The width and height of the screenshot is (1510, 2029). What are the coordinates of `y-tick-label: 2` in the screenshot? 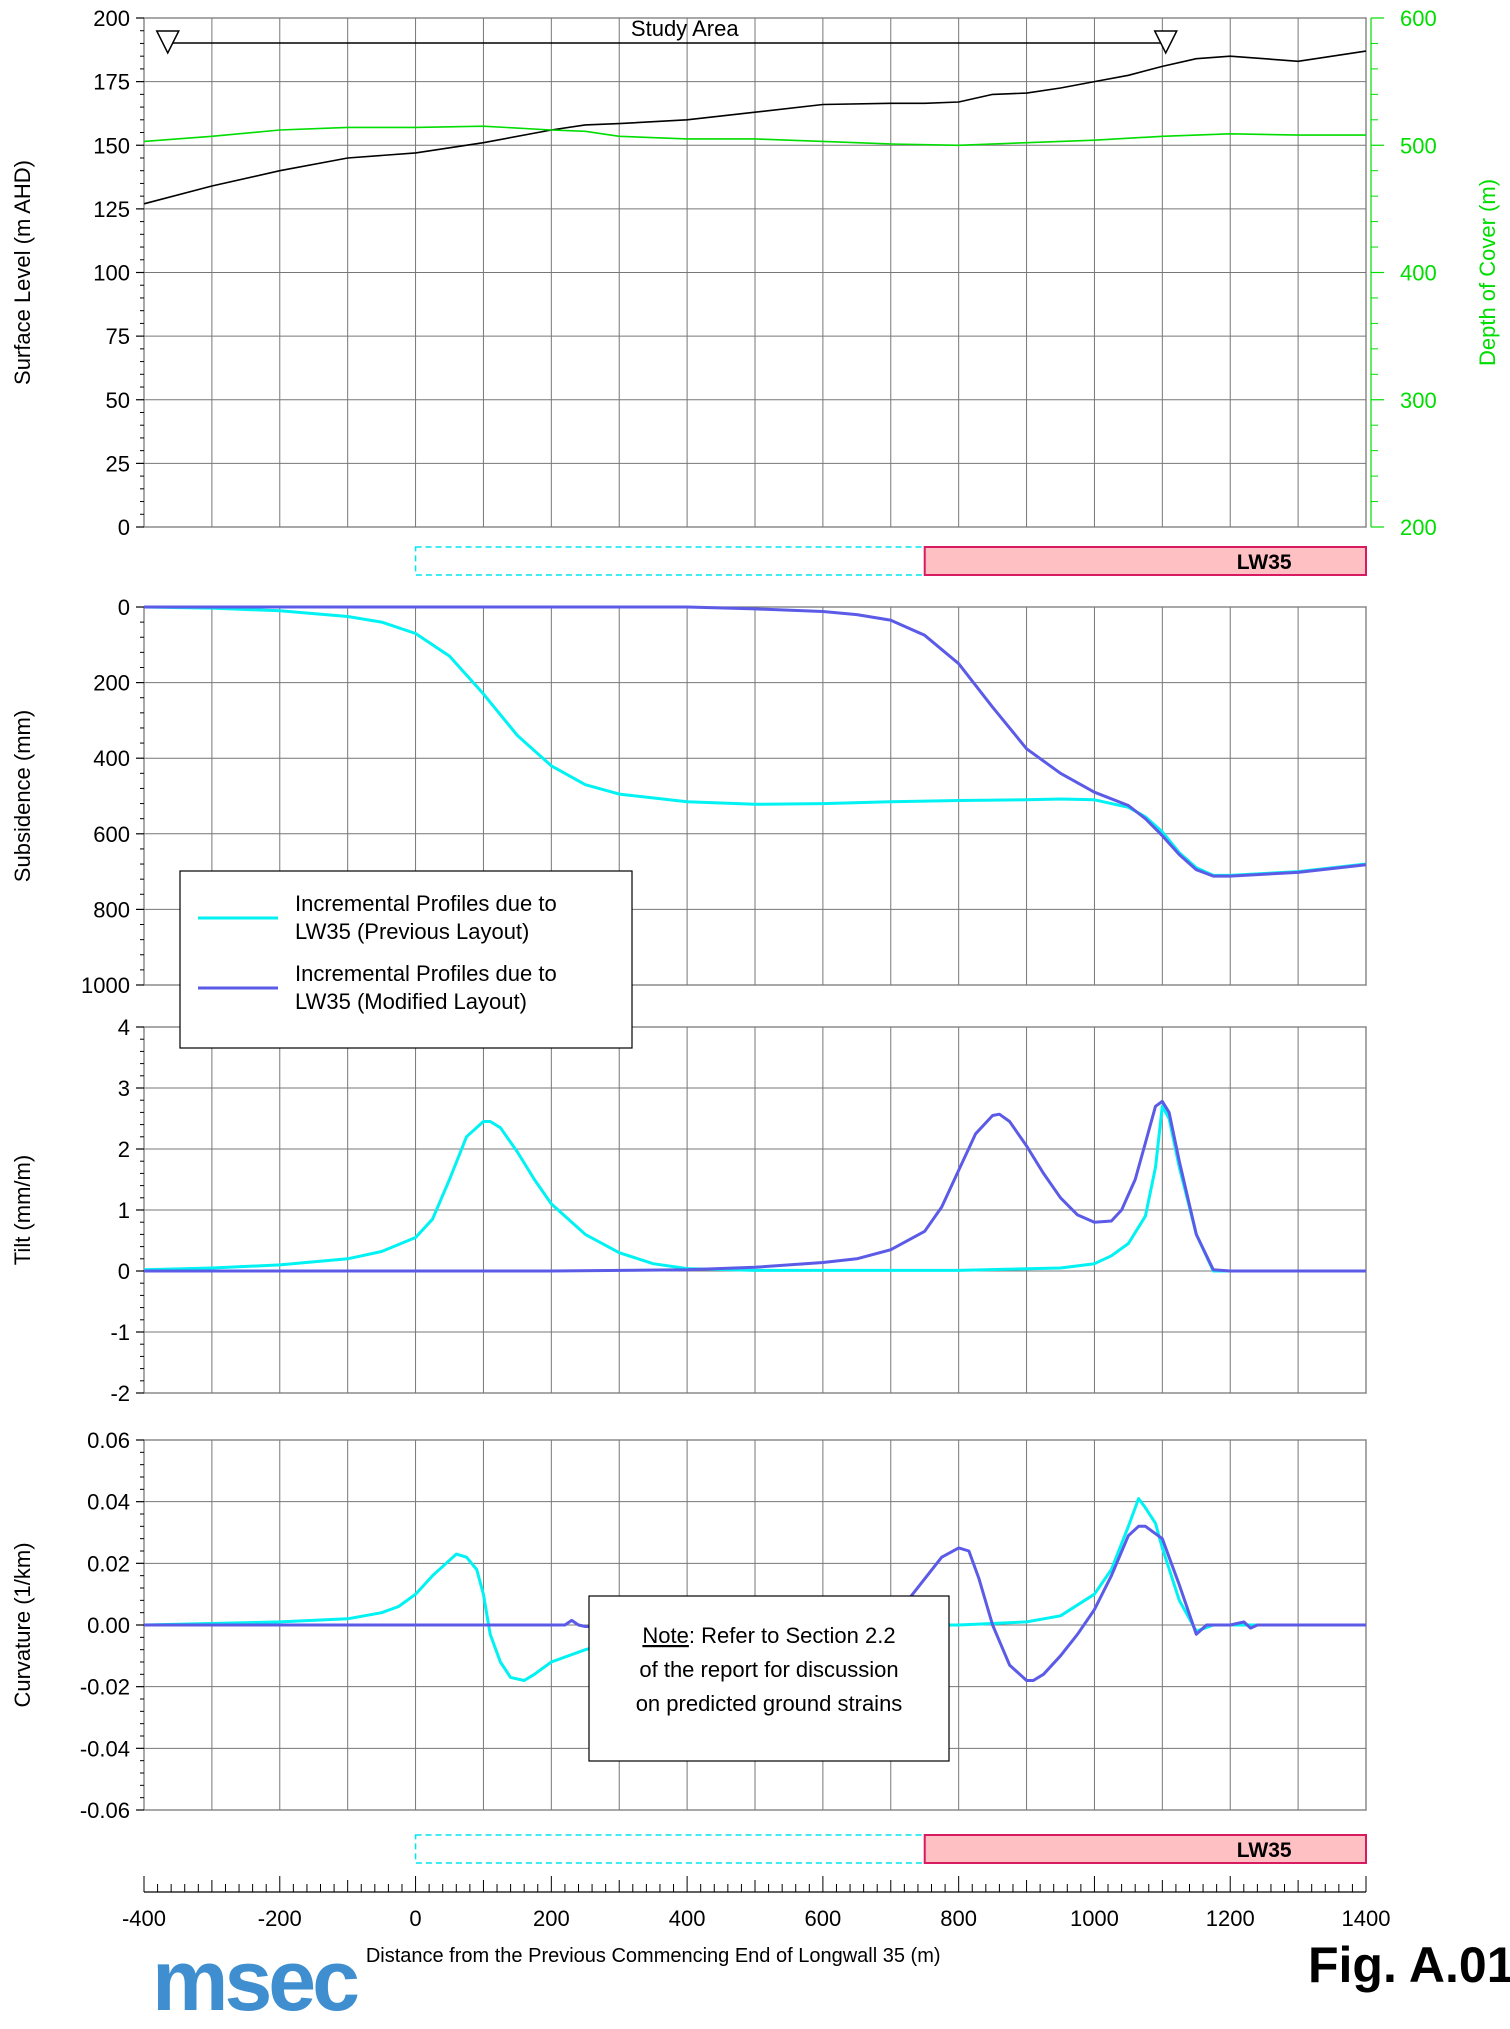 It's located at (124, 1149).